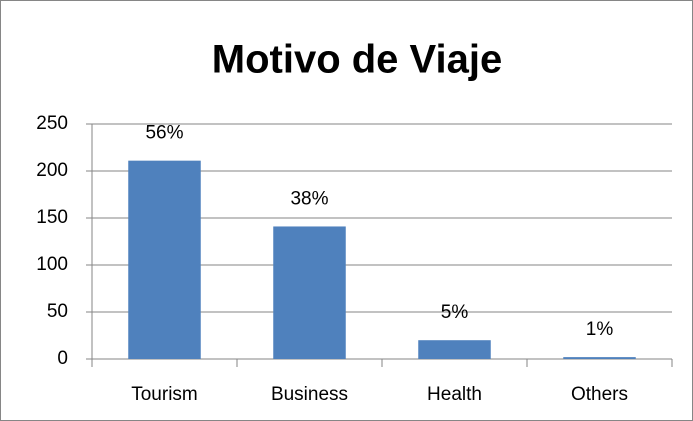 The height and width of the screenshot is (421, 693). Describe the element at coordinates (164, 133) in the screenshot. I see `data-label: 56%` at that location.